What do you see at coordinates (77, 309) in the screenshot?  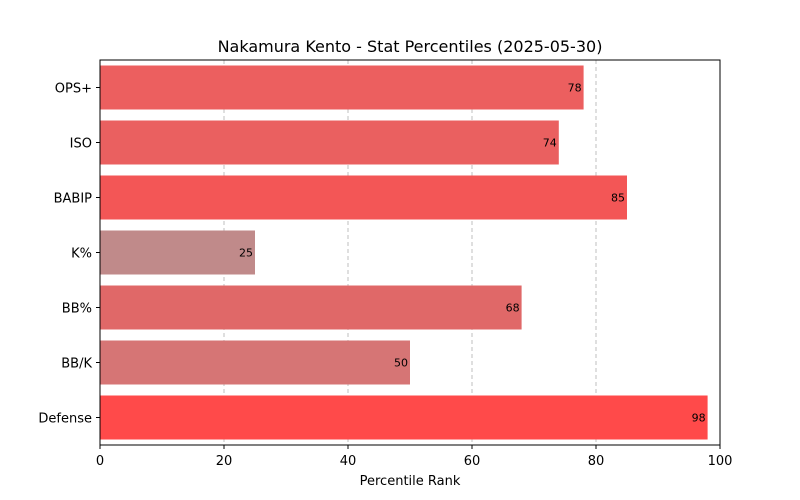 I see `y-tick-label: BB%` at bounding box center [77, 309].